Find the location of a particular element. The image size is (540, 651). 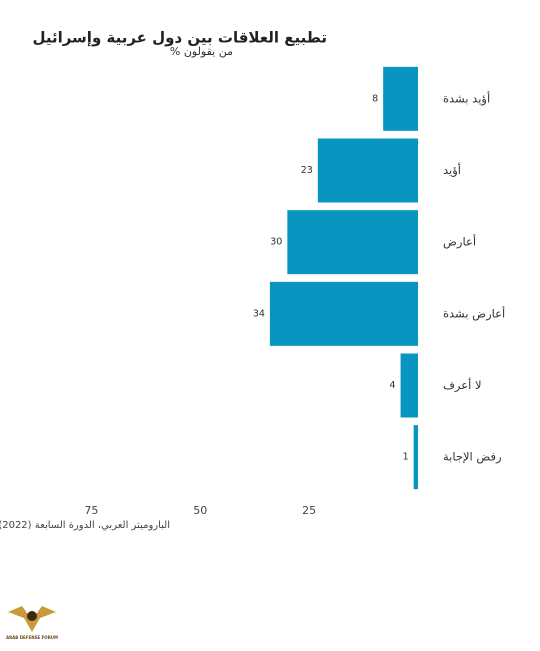

x-tick-label: 50 is located at coordinates (200, 510).